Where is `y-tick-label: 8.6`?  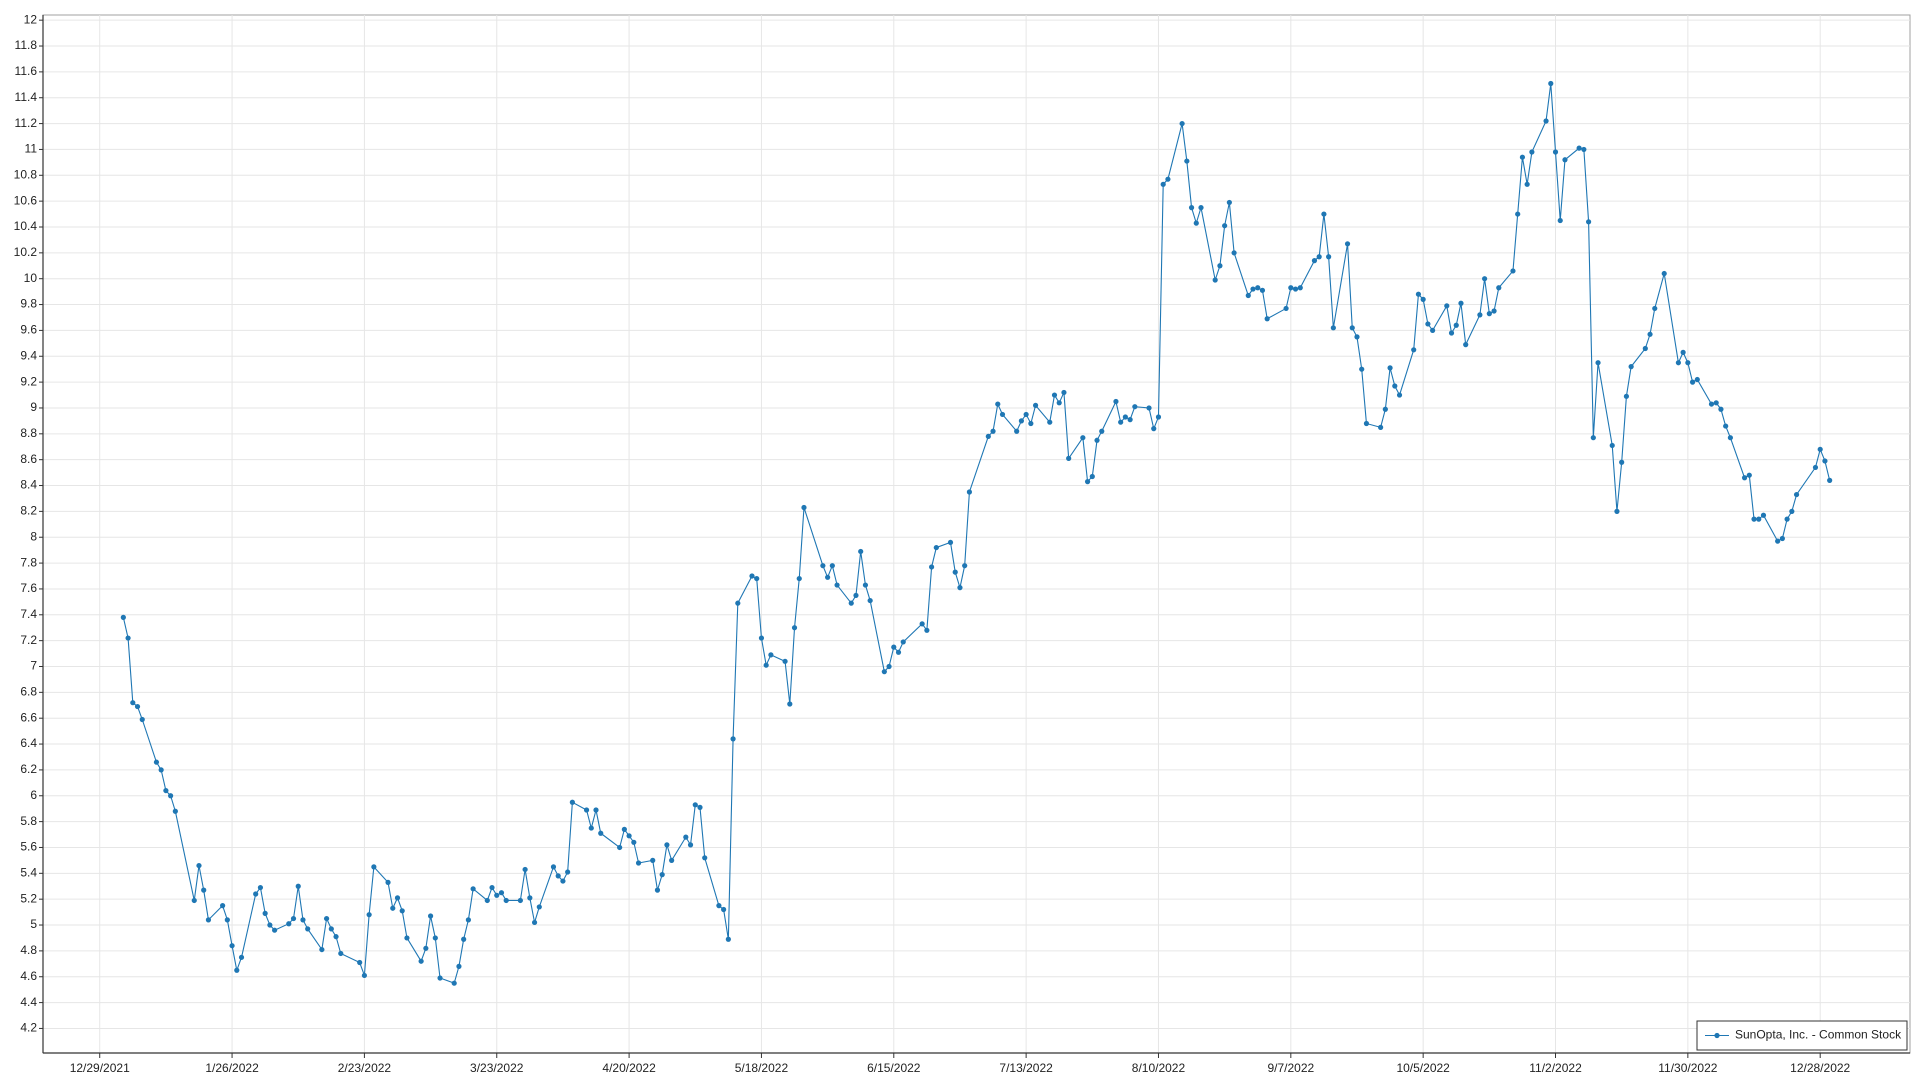
y-tick-label: 8.6 is located at coordinates (28, 459).